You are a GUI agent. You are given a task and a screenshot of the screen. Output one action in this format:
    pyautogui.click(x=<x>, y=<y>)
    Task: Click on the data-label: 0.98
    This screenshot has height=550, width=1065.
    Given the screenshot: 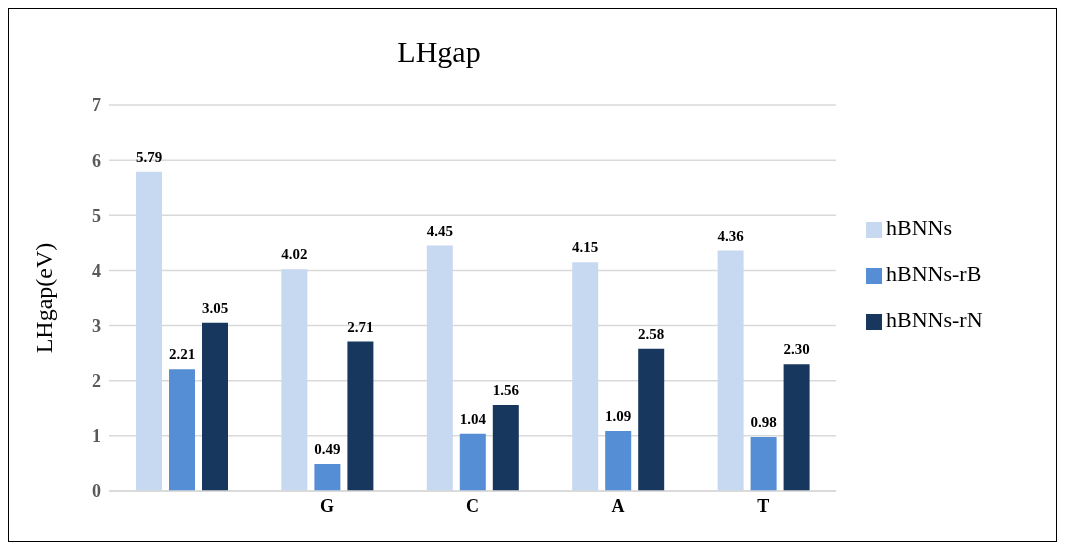 What is the action you would take?
    pyautogui.click(x=763, y=421)
    